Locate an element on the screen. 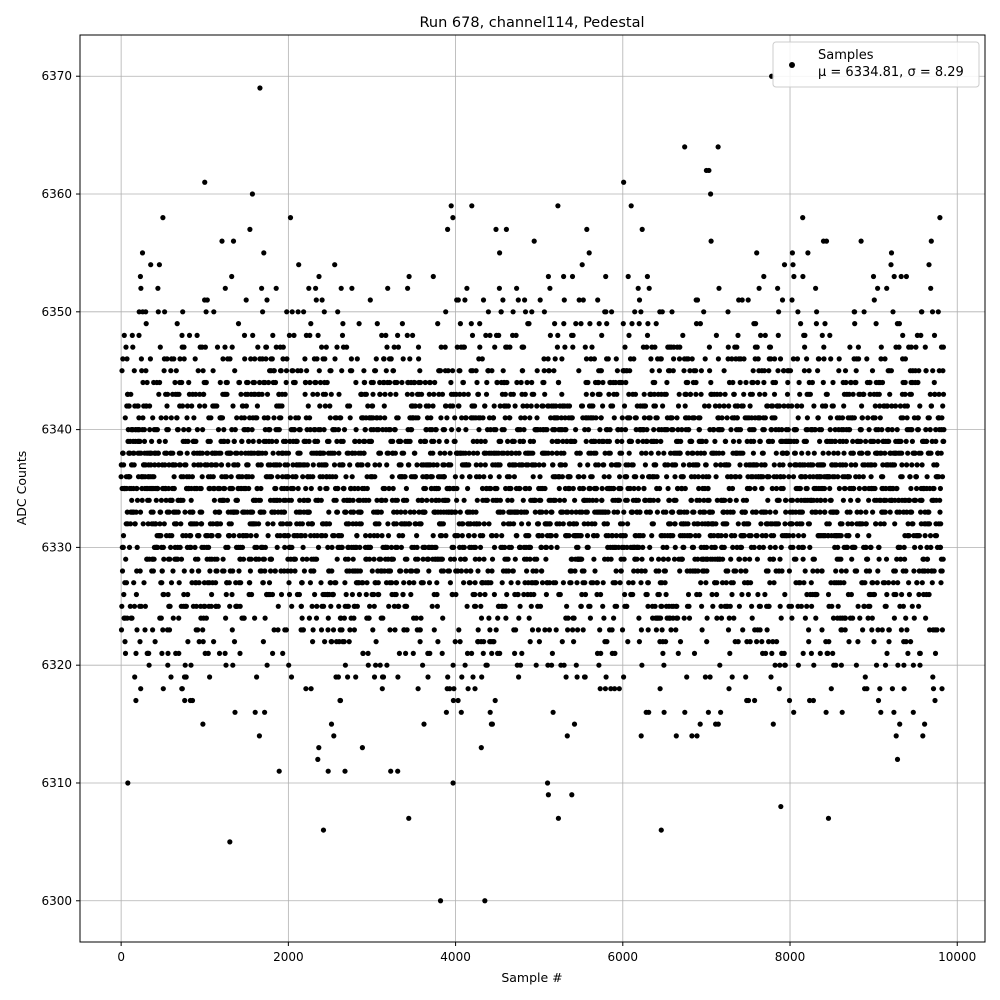 The image size is (1000, 1000). x-tick-label: 4000 is located at coordinates (455, 957).